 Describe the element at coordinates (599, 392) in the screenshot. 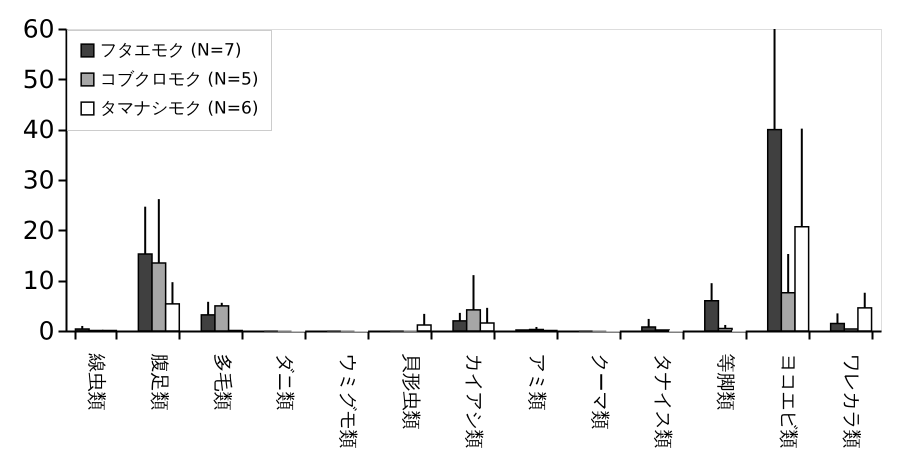

I see `x-tick-label: クーマ類` at that location.